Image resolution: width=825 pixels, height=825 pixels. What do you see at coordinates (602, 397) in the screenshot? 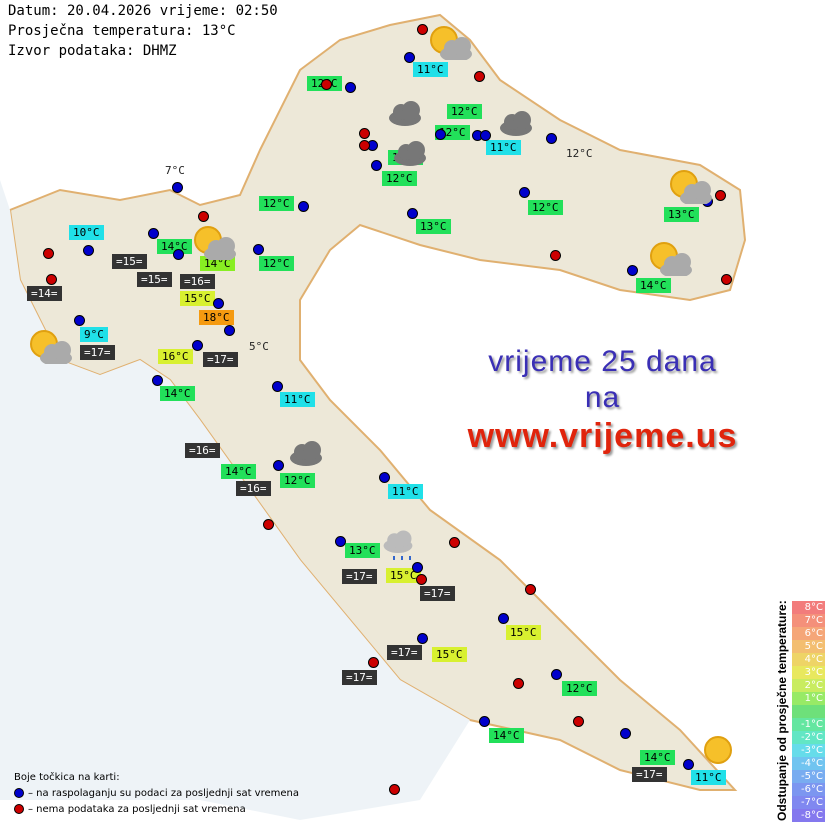
I see `promo-line2: na` at bounding box center [602, 397].